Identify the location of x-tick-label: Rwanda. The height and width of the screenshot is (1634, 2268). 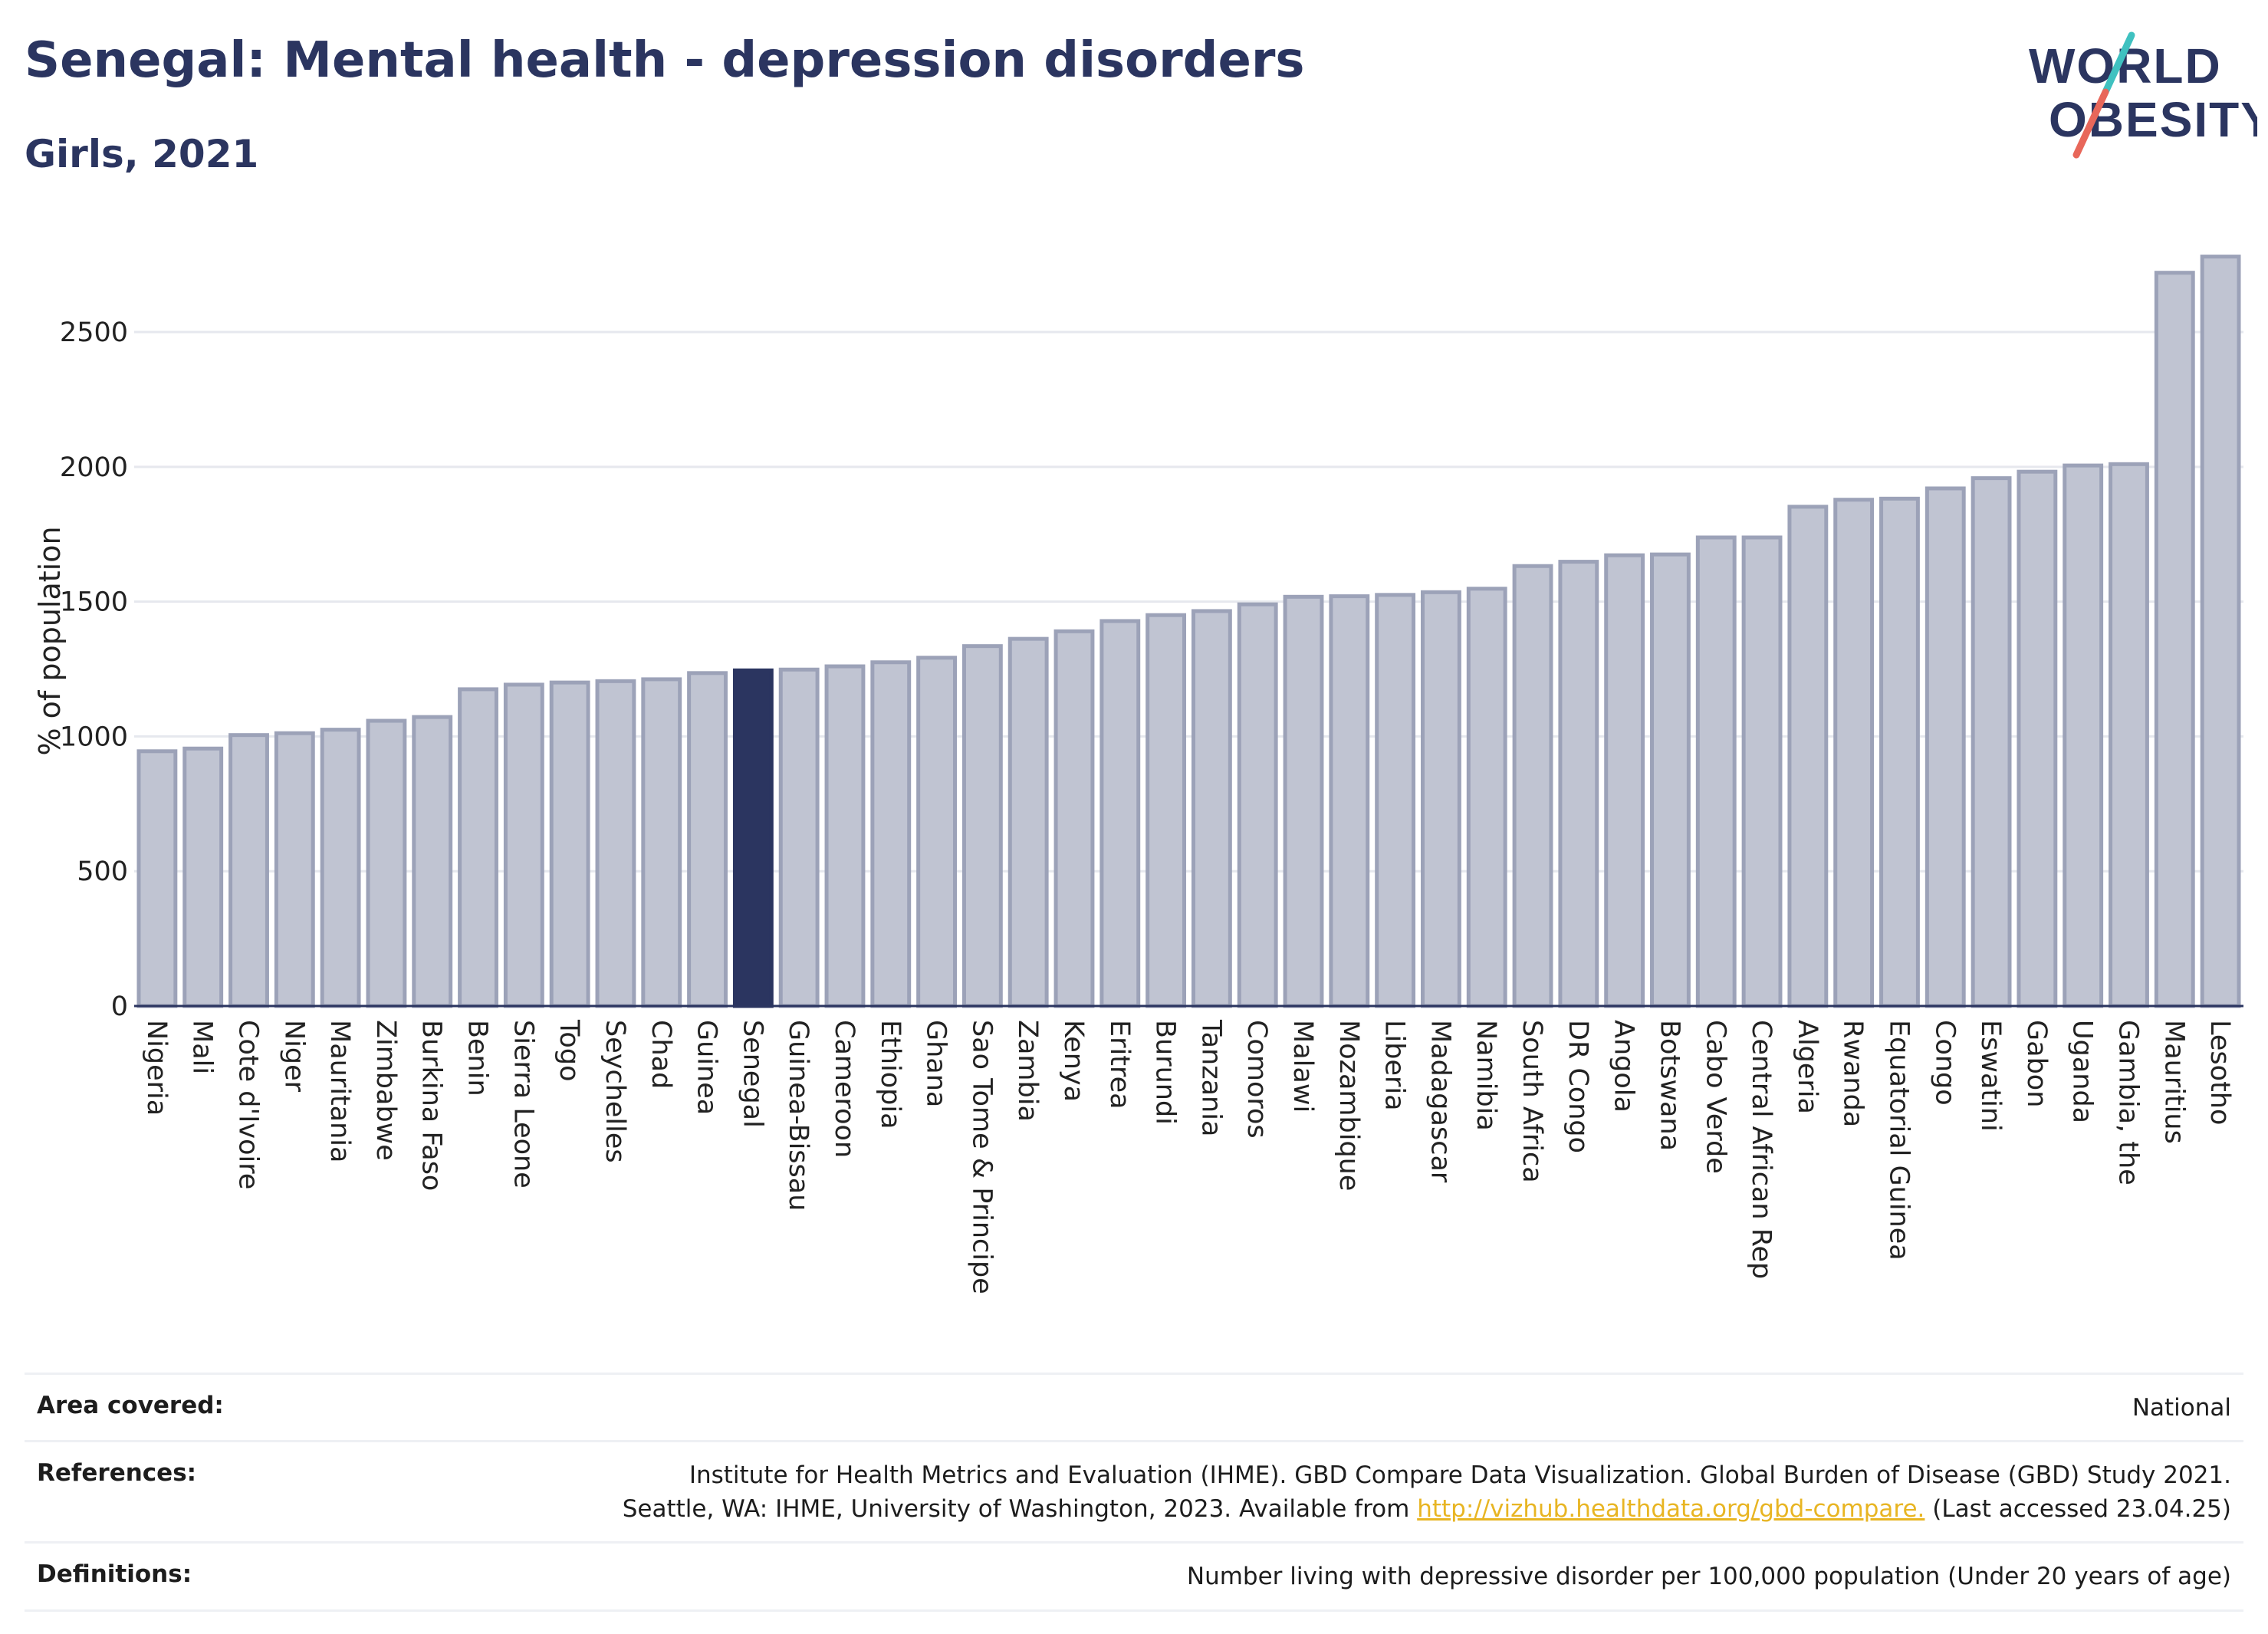
(1853, 1074).